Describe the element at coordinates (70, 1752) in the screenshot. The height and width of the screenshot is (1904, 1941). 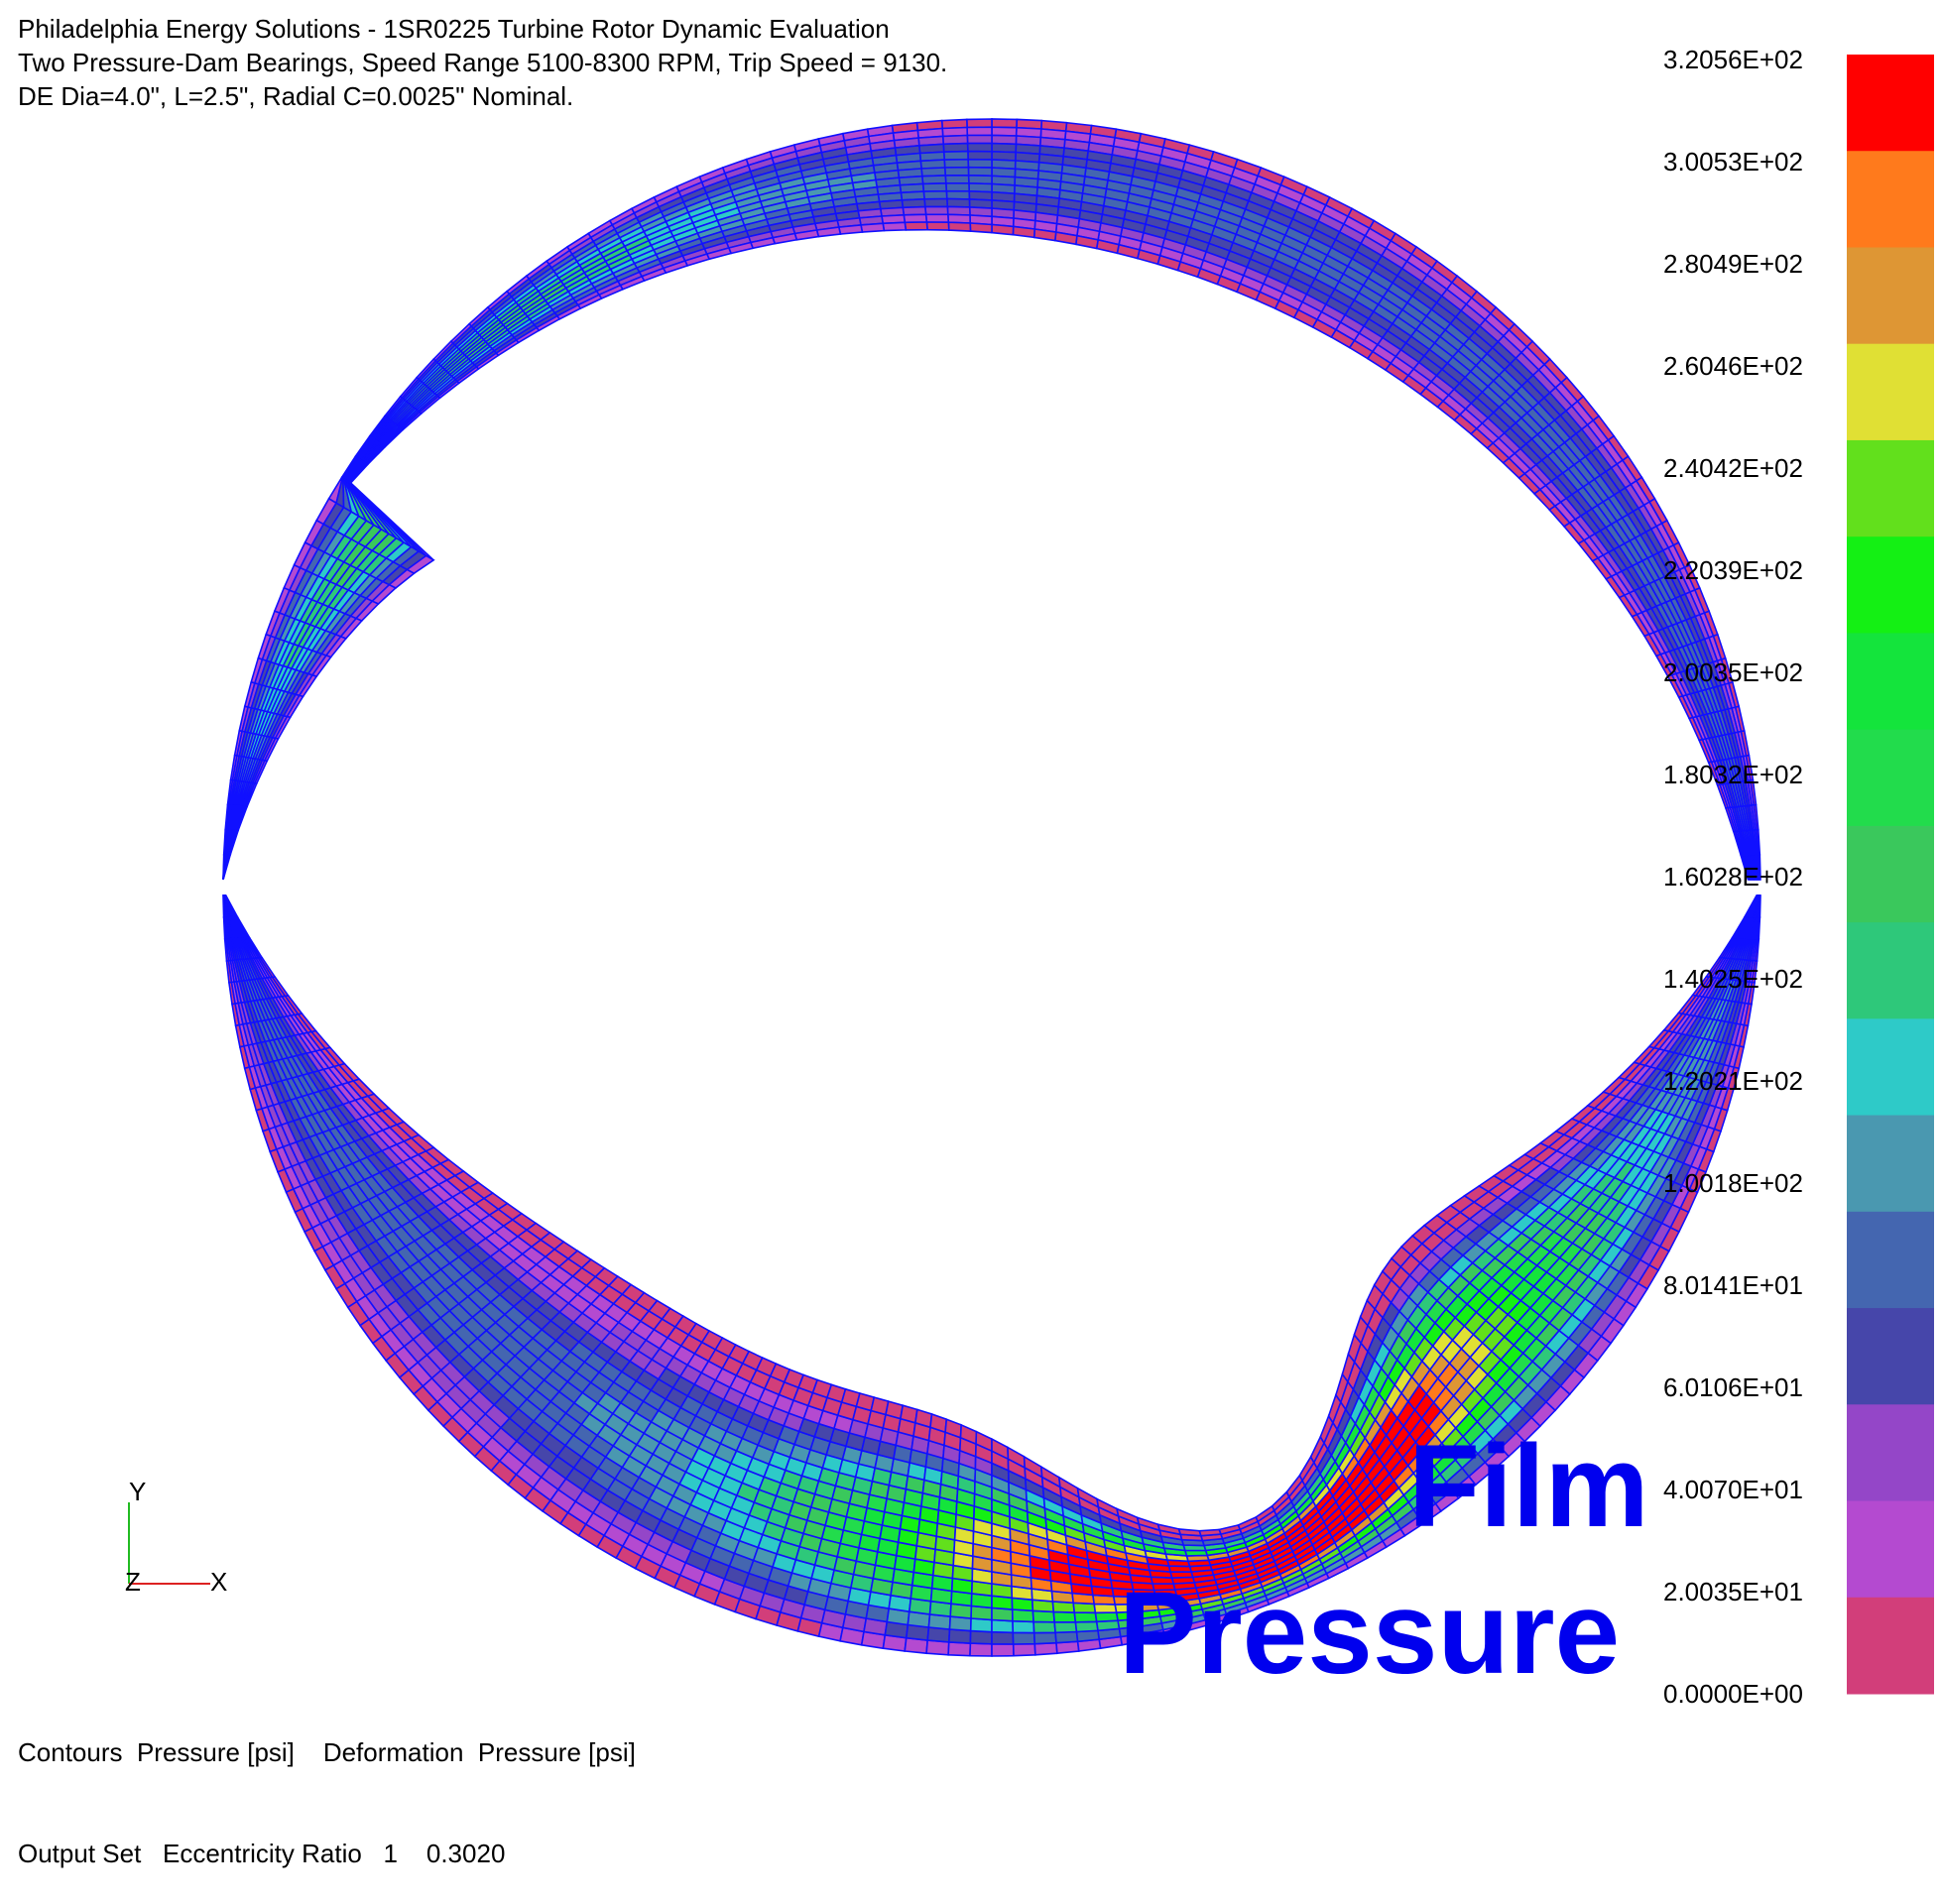
I see `contours-label: Contours` at that location.